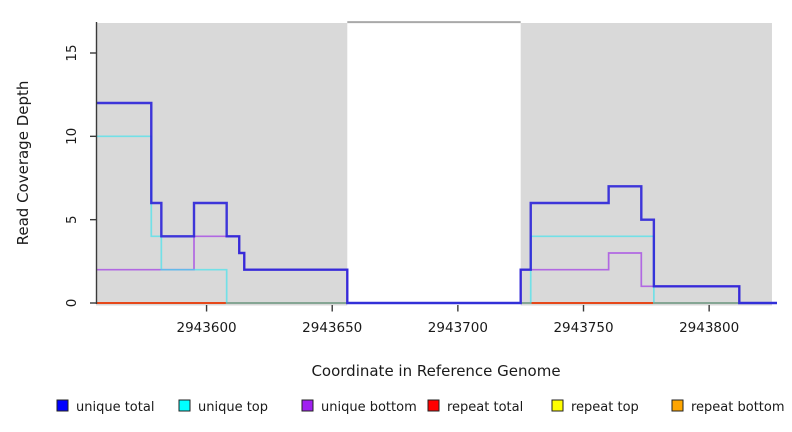 The width and height of the screenshot is (792, 432). I want to click on y-tick-label: 5, so click(72, 219).